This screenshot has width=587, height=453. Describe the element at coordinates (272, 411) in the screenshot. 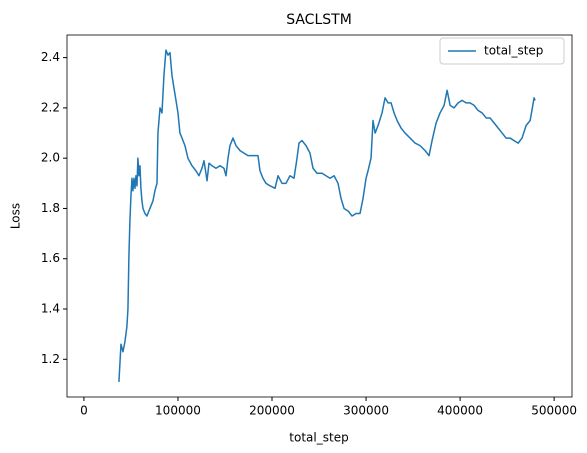

I see `x-tick-label: 200000` at that location.